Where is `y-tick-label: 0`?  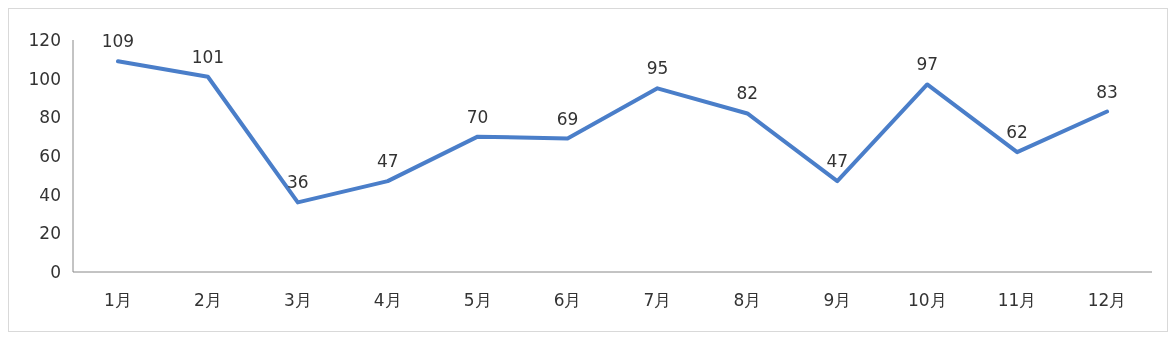
y-tick-label: 0 is located at coordinates (55, 271).